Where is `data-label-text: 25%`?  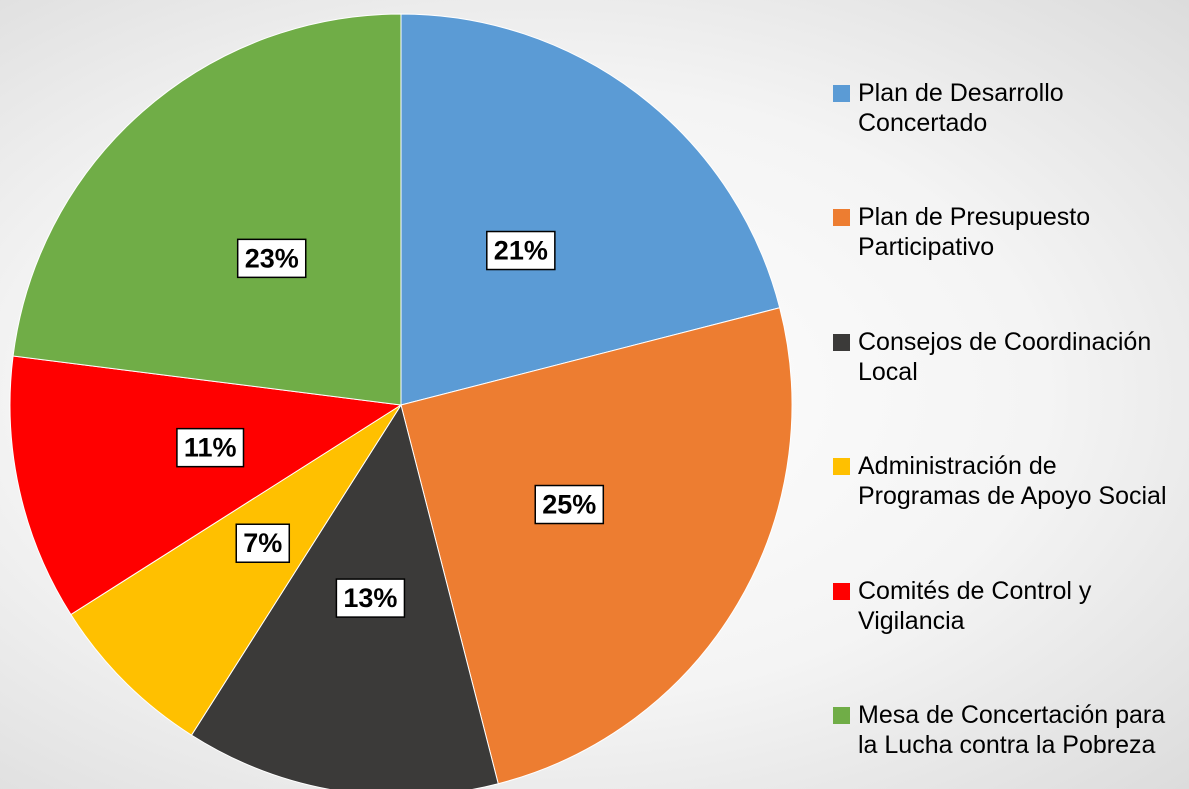 data-label-text: 25% is located at coordinates (569, 505).